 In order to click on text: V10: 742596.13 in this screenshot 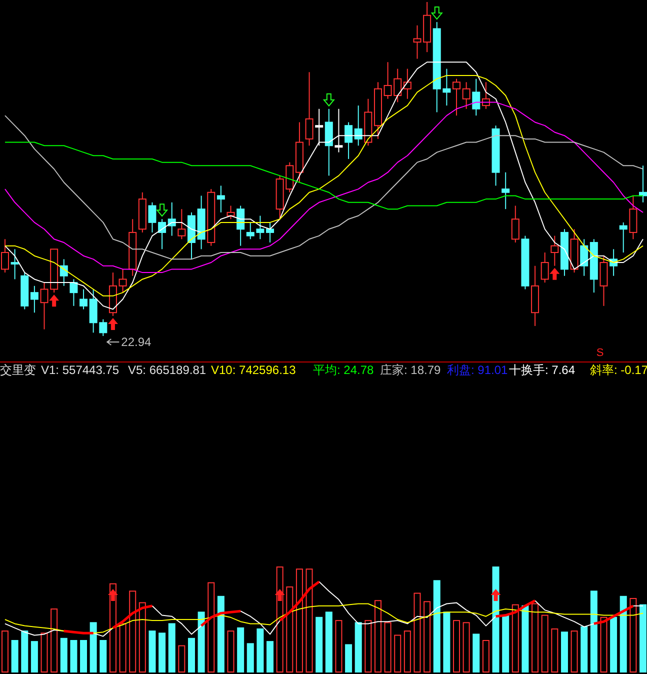, I will do `click(253, 370)`.